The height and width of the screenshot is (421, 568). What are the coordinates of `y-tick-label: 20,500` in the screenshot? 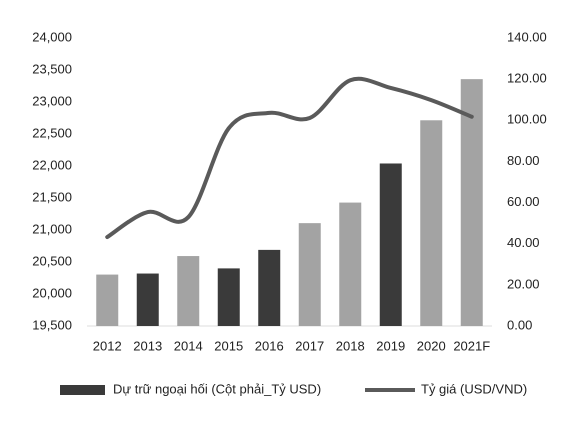 It's located at (52, 260).